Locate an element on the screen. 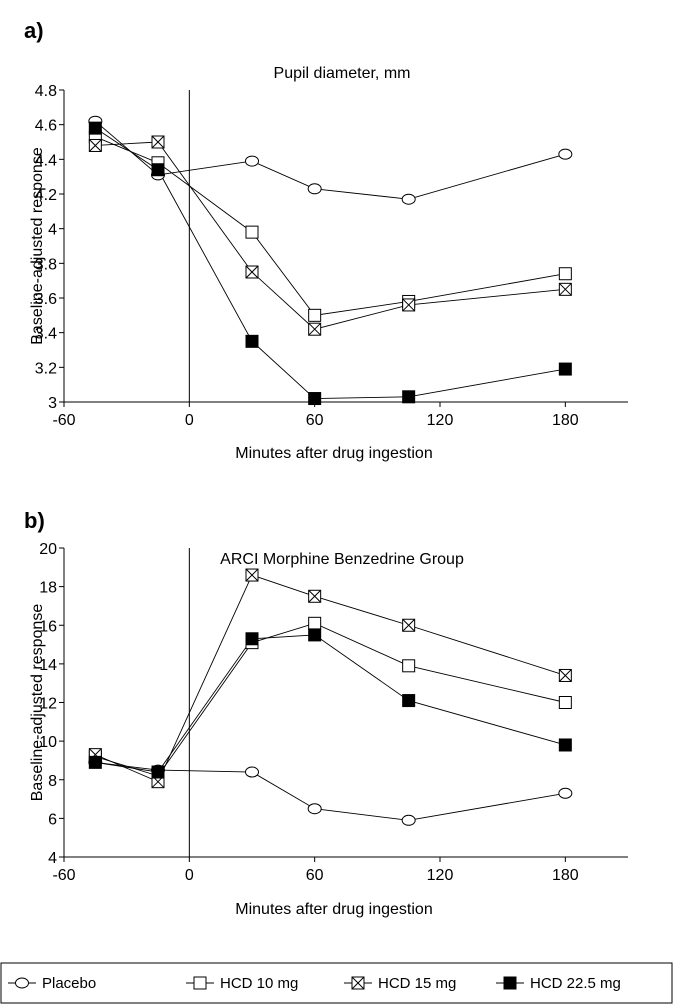 This screenshot has height=1004, width=673. y-tick-label: 12 is located at coordinates (48, 704).